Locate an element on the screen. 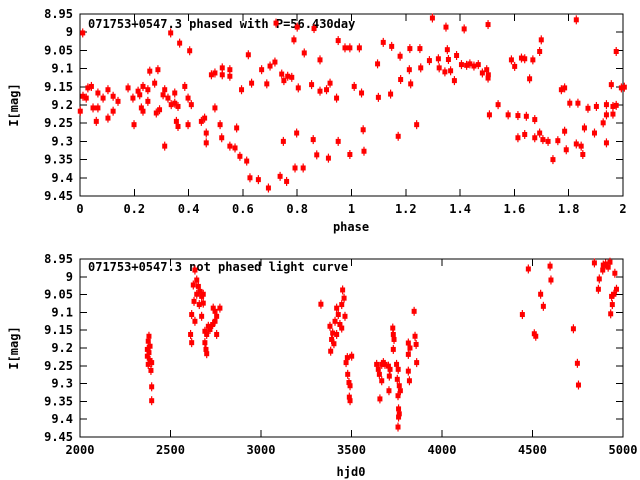  y-tick-label: 9.45 is located at coordinates (58, 437).